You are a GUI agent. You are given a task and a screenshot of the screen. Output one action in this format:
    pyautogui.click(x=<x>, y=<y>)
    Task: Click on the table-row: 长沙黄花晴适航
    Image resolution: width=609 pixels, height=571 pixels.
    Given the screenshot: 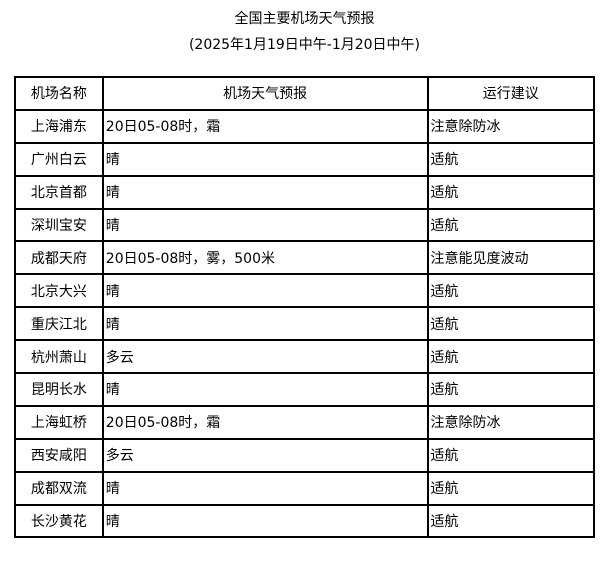 What is the action you would take?
    pyautogui.click(x=305, y=521)
    